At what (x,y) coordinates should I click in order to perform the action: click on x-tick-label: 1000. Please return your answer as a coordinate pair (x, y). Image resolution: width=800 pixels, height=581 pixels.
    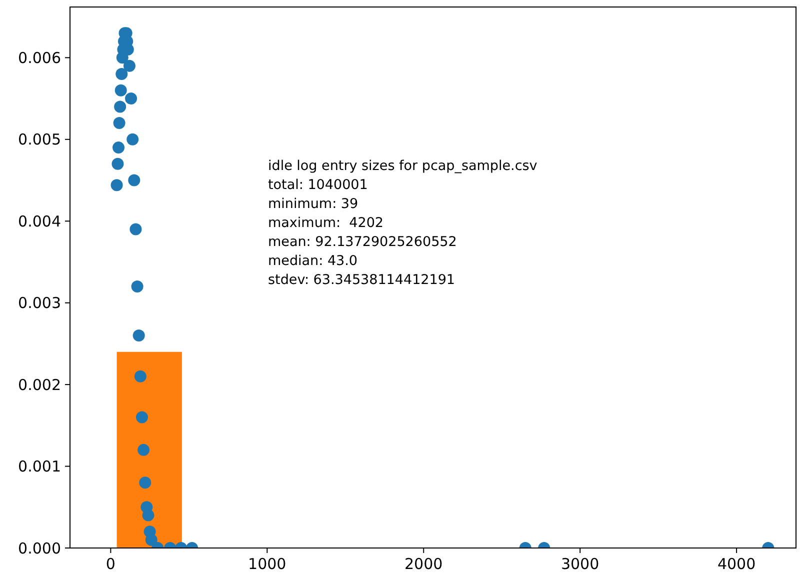
    Looking at the image, I should click on (267, 564).